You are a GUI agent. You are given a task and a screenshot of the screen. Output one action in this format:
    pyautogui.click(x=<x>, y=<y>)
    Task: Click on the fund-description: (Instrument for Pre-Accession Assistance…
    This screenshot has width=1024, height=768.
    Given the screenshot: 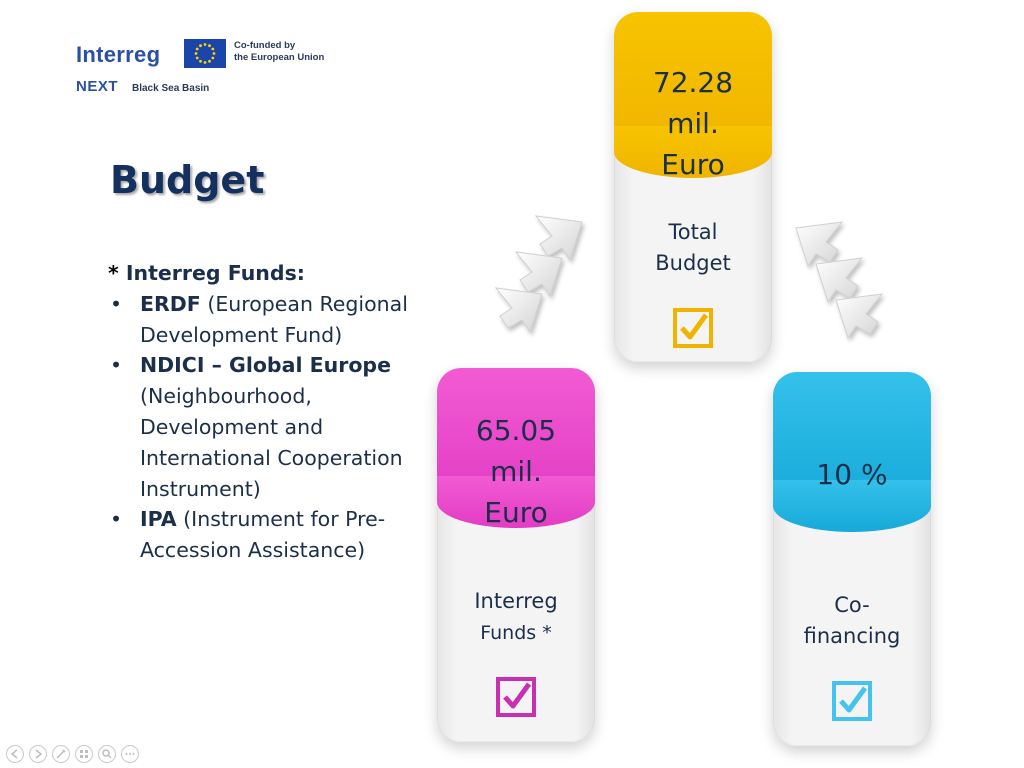 What is the action you would take?
    pyautogui.click(x=263, y=535)
    